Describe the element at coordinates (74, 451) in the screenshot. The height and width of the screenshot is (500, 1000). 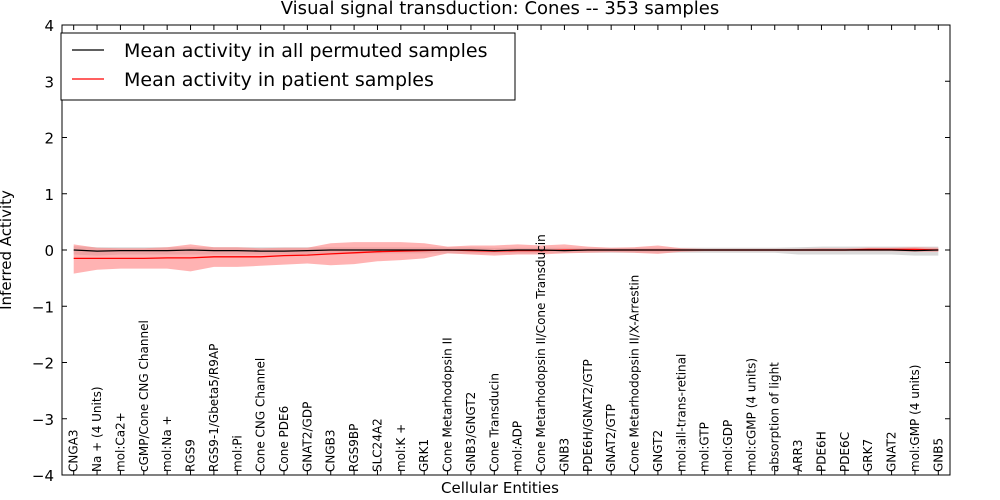
I see `x-tick-label: CNGA3` at that location.